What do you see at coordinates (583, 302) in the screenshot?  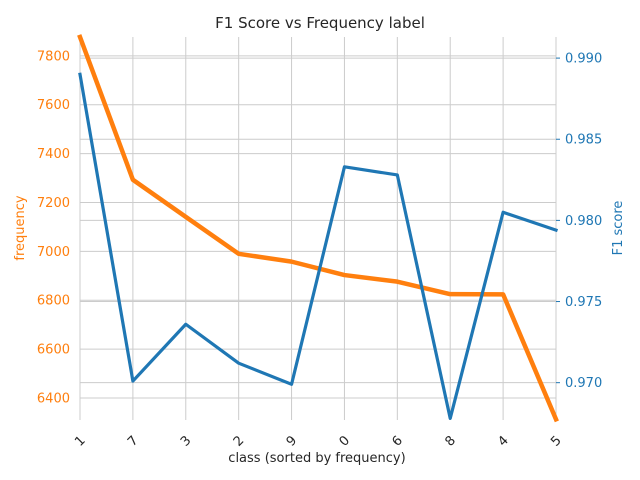 I see `right-tick-label: 0.975` at bounding box center [583, 302].